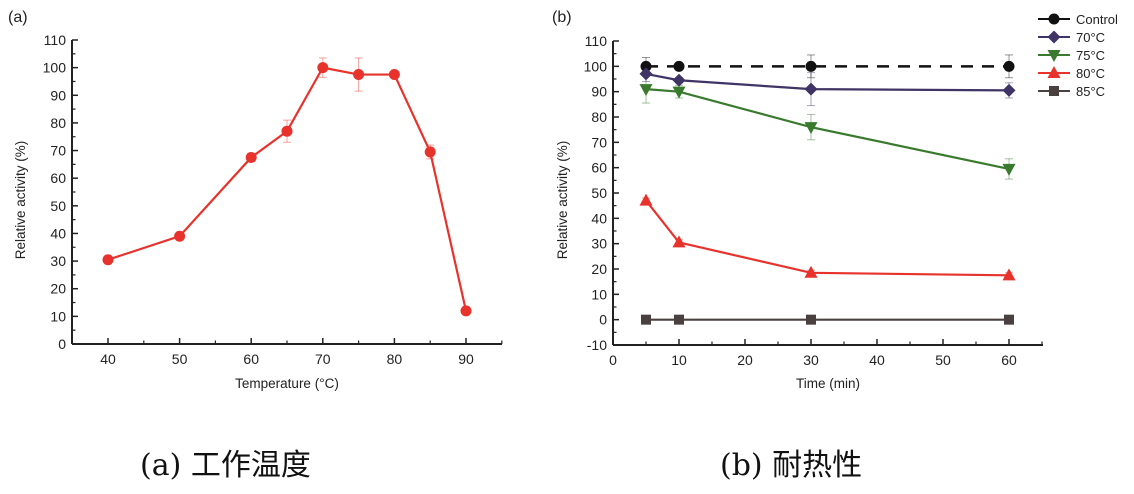 This screenshot has width=1134, height=494. What do you see at coordinates (1090, 55) in the screenshot?
I see `legend-label: 75°C` at bounding box center [1090, 55].